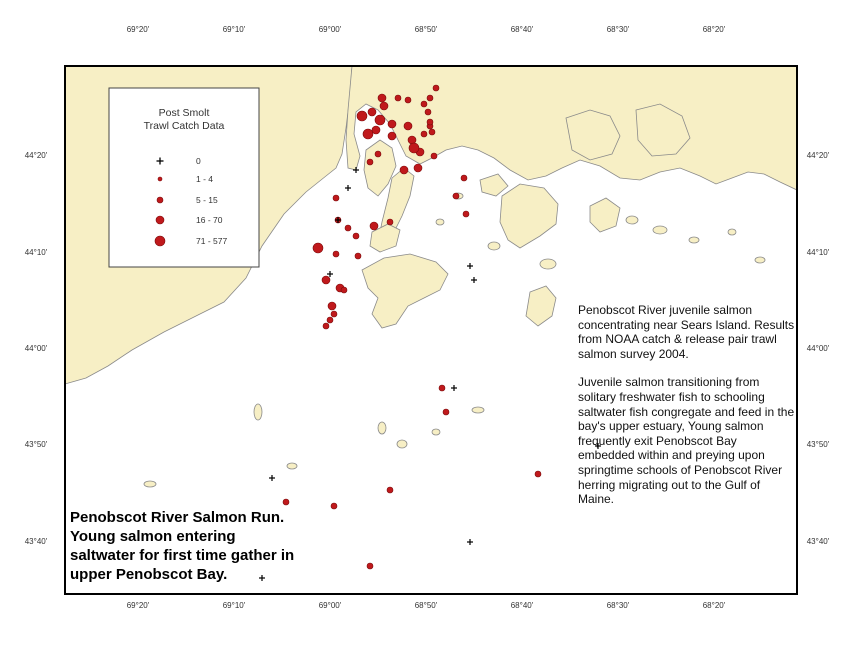 The height and width of the screenshot is (660, 864). Describe the element at coordinates (714, 29) in the screenshot. I see `lon-tick-label: 68°20'` at that location.